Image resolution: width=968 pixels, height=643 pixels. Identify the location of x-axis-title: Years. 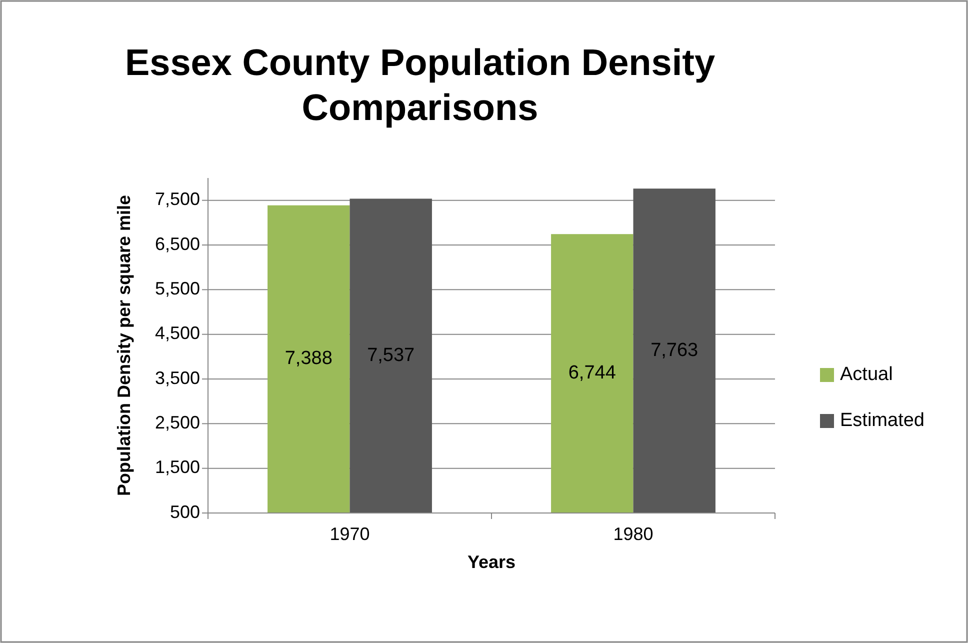
(491, 562).